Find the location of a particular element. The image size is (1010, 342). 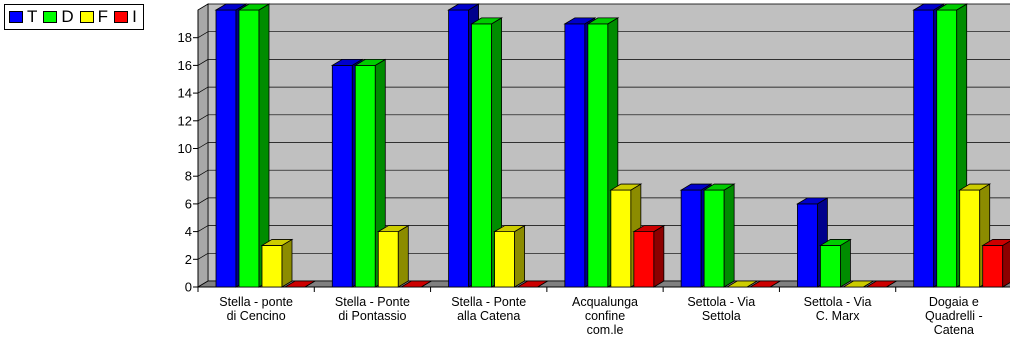

x-tick-label: Stella - Ponte di Pontassio is located at coordinates (372, 309).